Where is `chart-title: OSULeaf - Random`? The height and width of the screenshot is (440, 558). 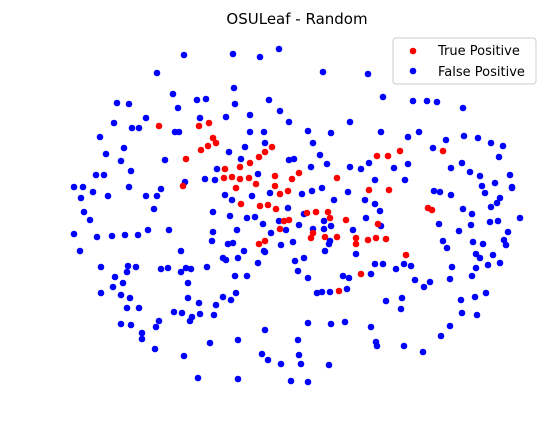
chart-title: OSULeaf - Random is located at coordinates (296, 19).